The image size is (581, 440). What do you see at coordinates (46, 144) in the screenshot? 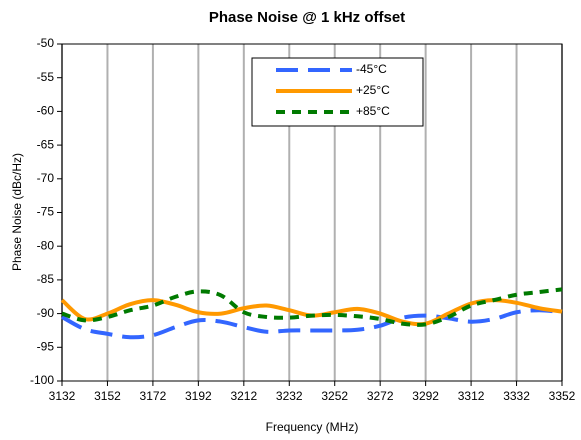
I see `y-tick-label: -65` at bounding box center [46, 144].